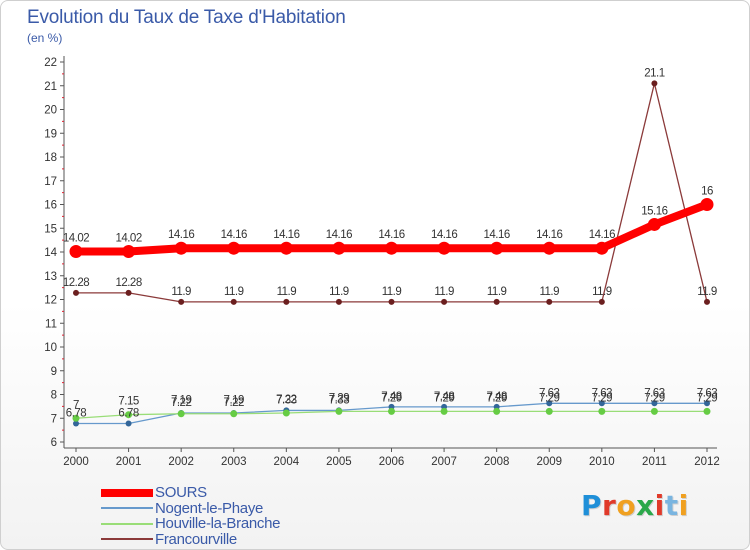 Image resolution: width=750 pixels, height=550 pixels. Describe the element at coordinates (497, 462) in the screenshot. I see `x-tick-label: 2008` at that location.